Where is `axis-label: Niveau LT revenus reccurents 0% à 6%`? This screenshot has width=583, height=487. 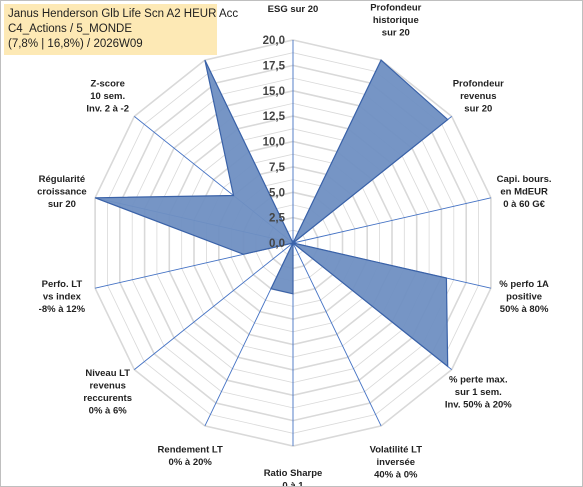
axis-label: Niveau LT revenus reccurents 0% à 6% is located at coordinates (107, 392).